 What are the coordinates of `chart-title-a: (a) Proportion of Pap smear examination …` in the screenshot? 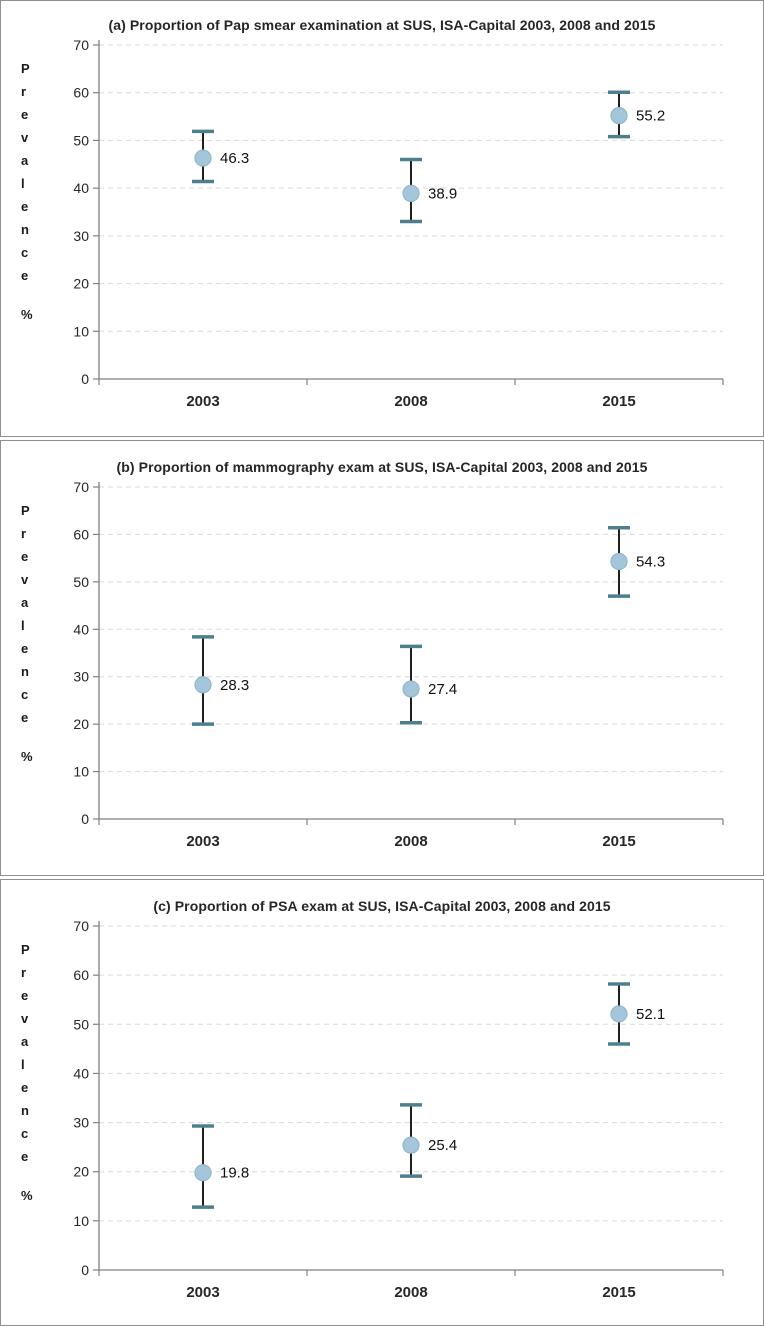 It's located at (382, 25).